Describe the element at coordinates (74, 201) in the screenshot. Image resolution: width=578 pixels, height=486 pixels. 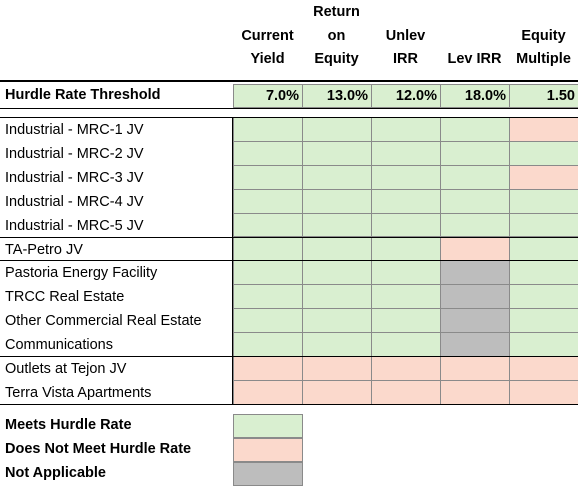
I see `row-label: Industrial - MRC-4 JV` at that location.